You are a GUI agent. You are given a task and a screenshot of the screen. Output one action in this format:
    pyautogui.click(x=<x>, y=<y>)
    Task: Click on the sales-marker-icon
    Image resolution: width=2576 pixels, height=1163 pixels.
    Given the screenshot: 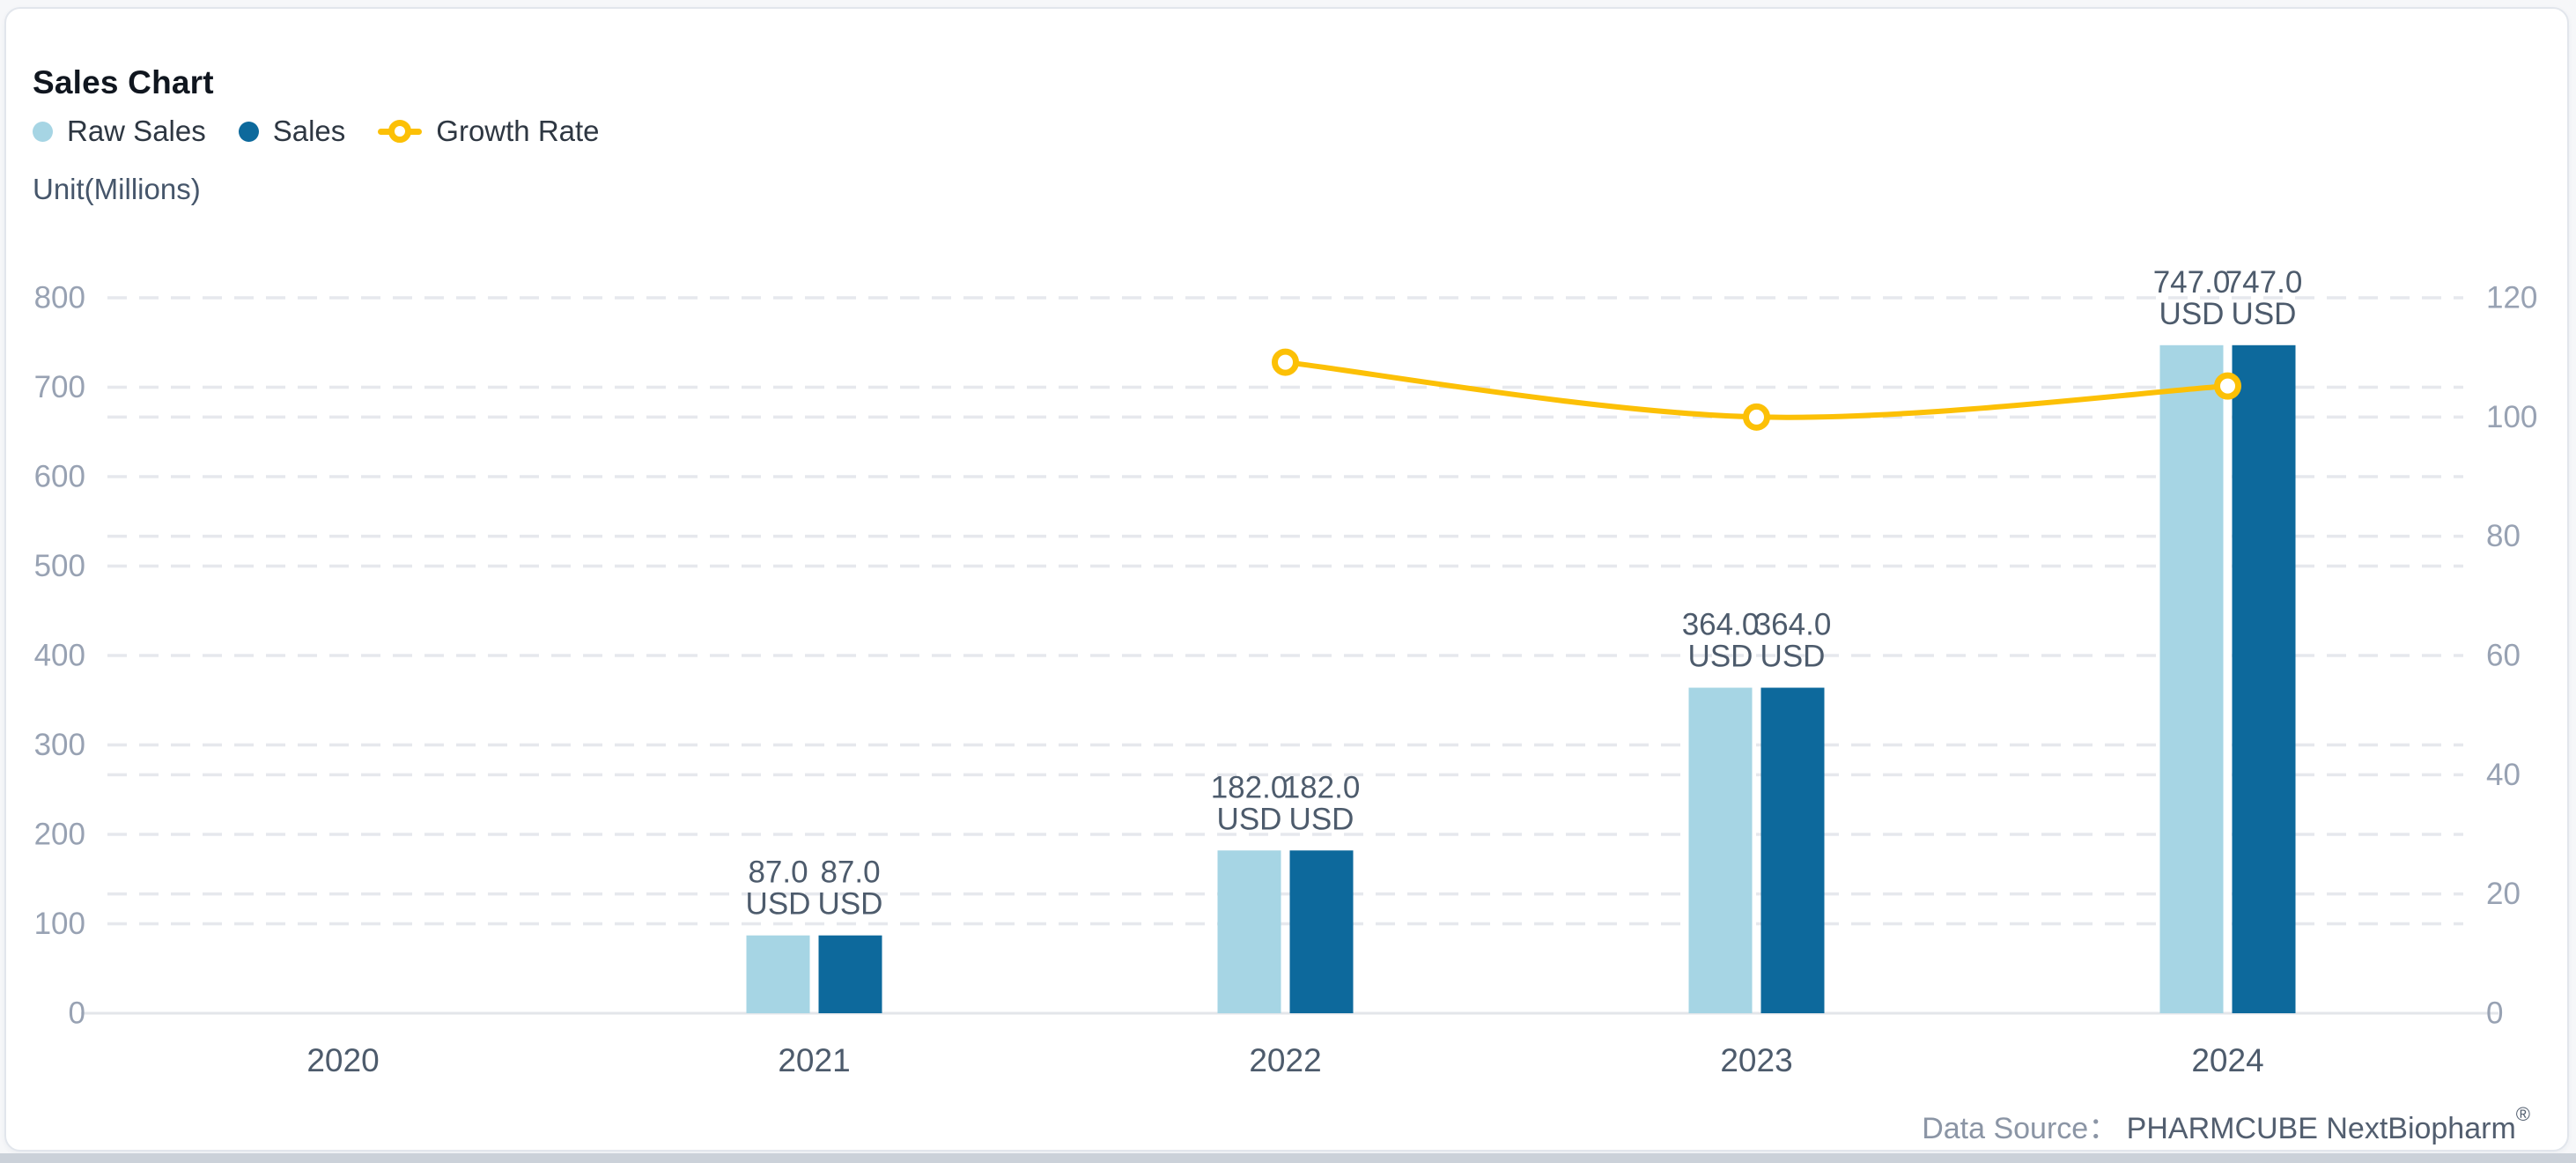 What is the action you would take?
    pyautogui.click(x=248, y=131)
    